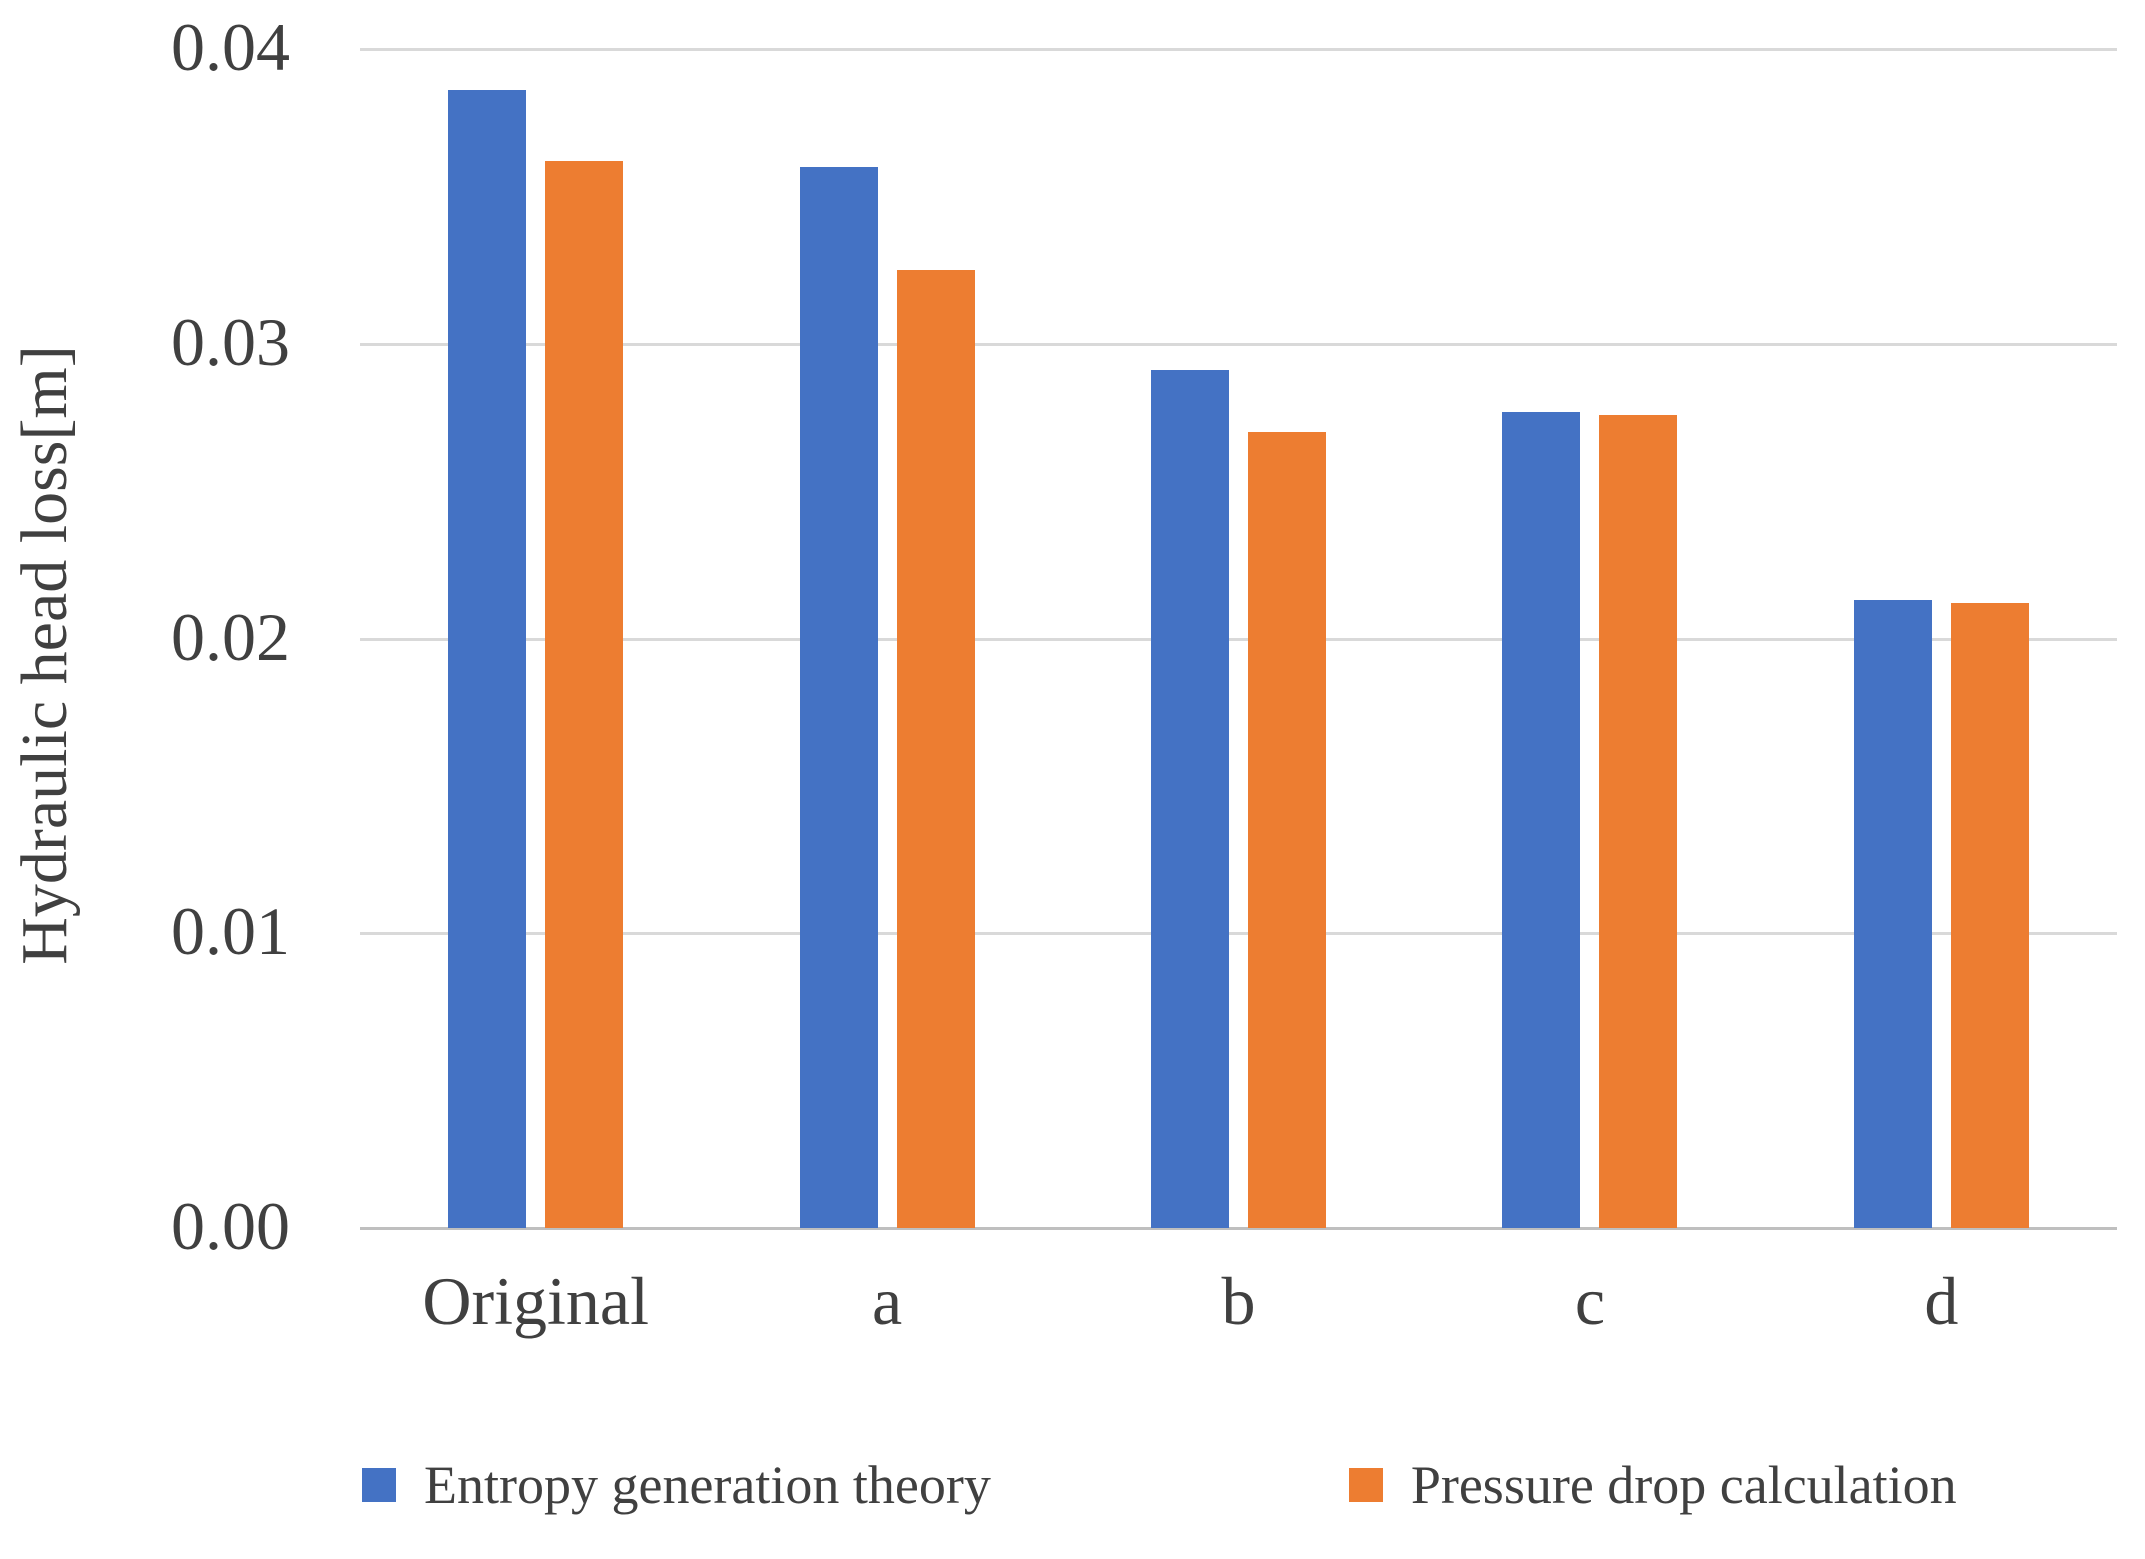  Describe the element at coordinates (887, 1301) in the screenshot. I see `x-label-a: a` at that location.